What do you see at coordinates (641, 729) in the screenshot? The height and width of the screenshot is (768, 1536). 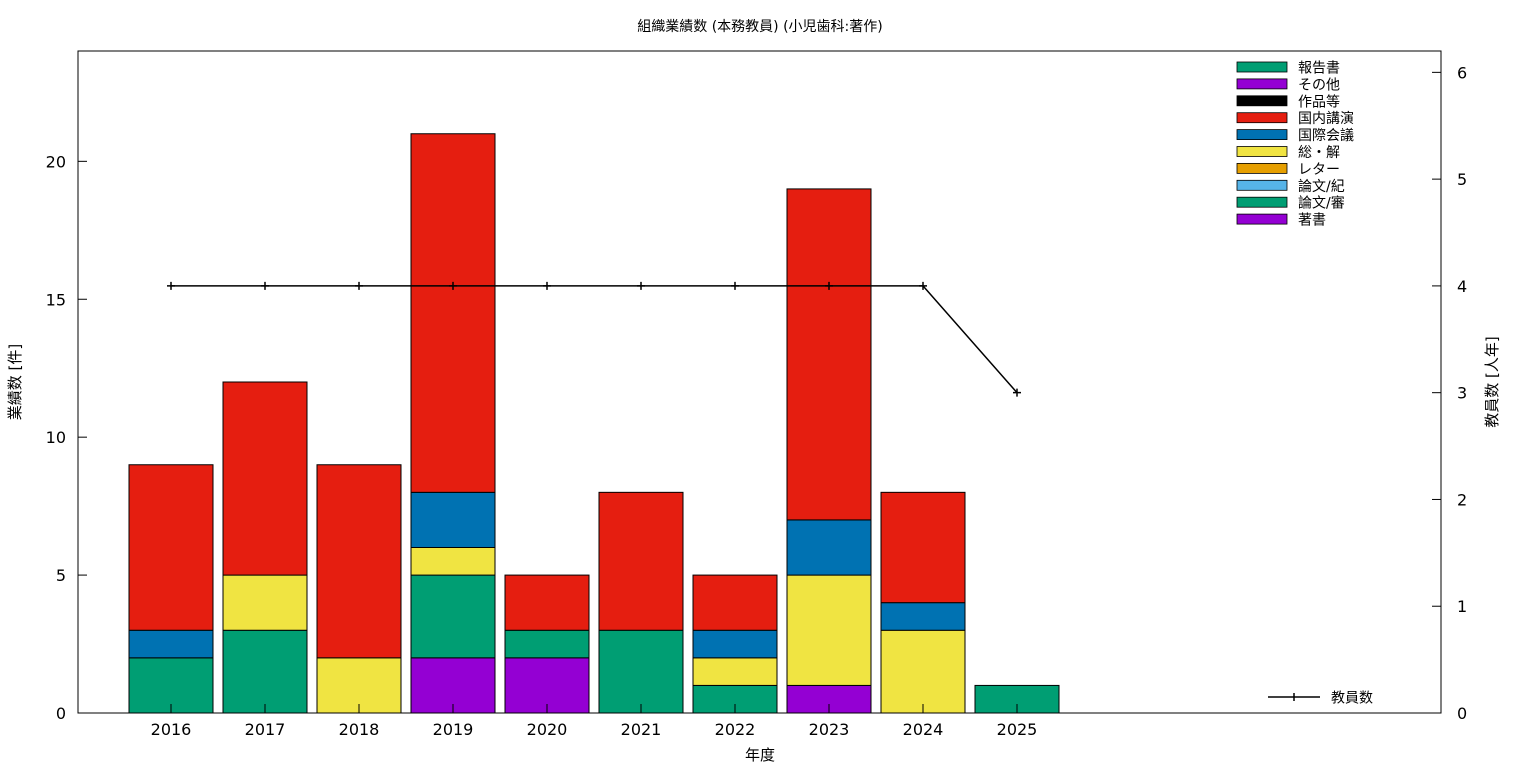 I see `x-tick-label: 2021` at bounding box center [641, 729].